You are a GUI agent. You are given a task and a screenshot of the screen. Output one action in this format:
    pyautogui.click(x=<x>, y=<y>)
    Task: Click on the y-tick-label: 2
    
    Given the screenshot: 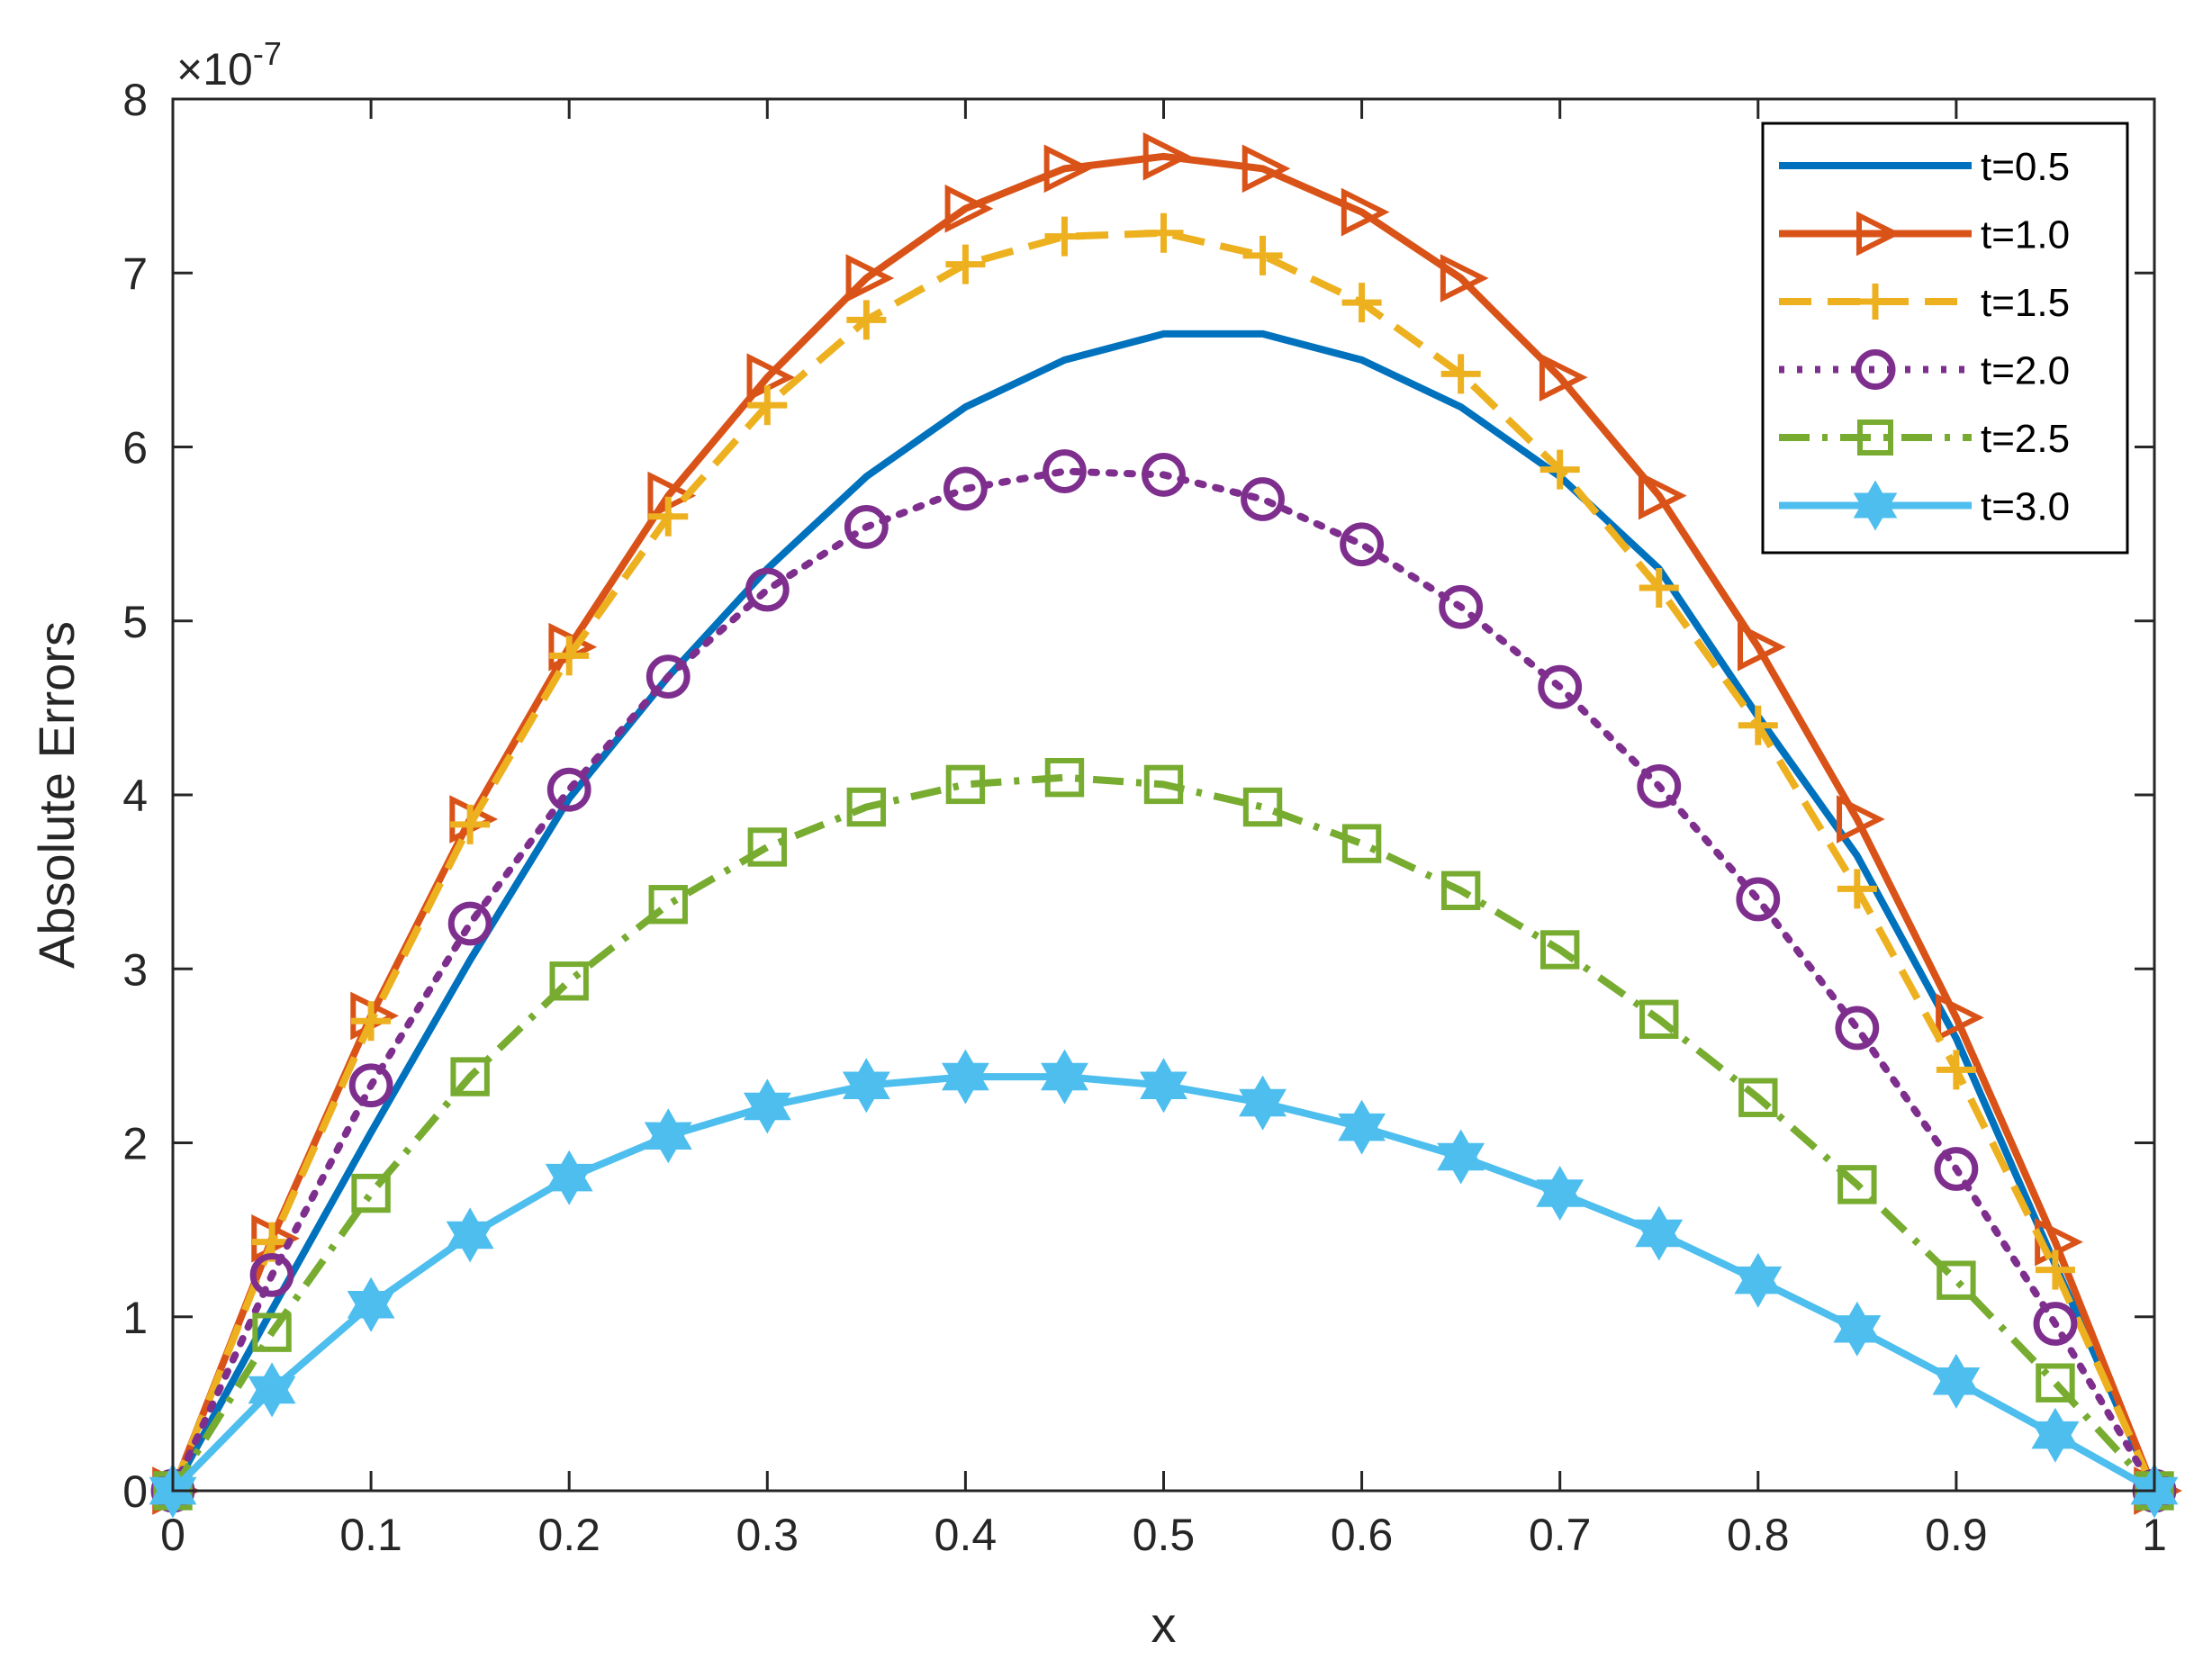 What is the action you would take?
    pyautogui.click(x=135, y=1144)
    